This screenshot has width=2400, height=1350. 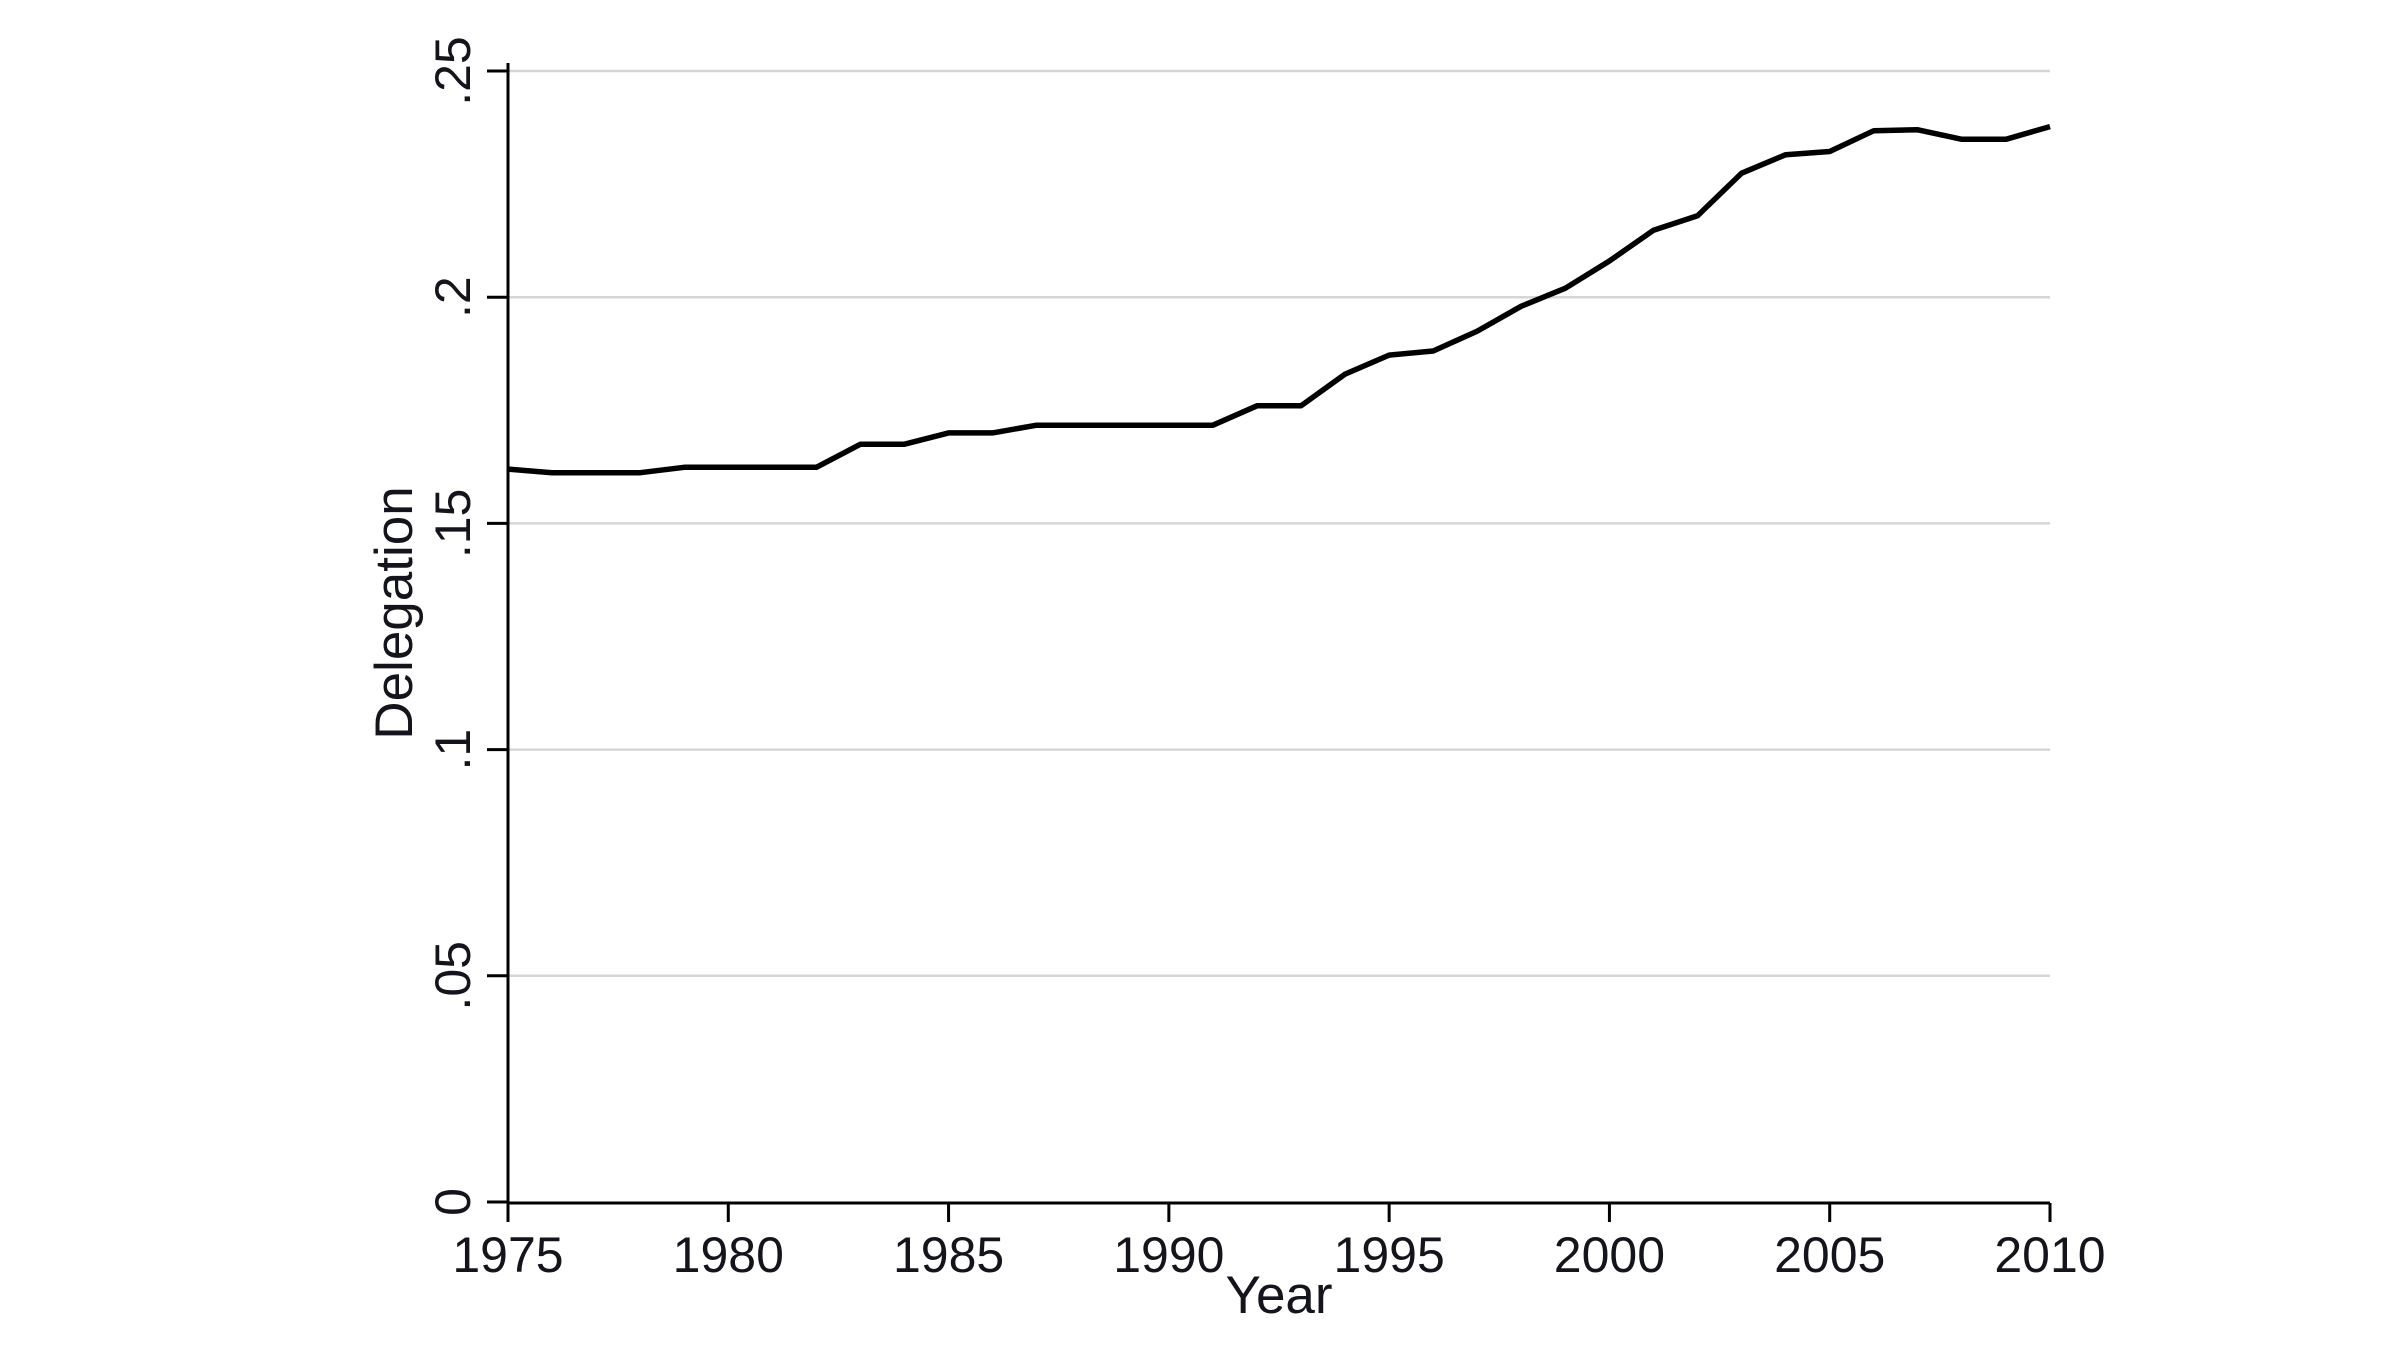 What do you see at coordinates (2049, 1255) in the screenshot?
I see `x-tick-label: 2010` at bounding box center [2049, 1255].